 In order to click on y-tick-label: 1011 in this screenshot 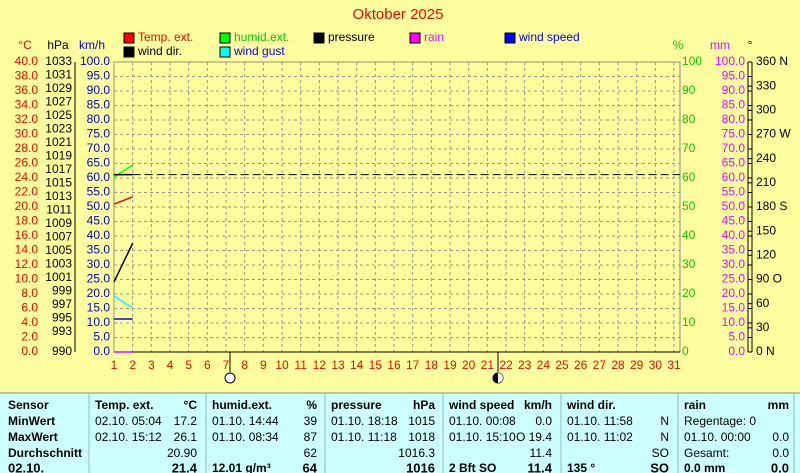, I will do `click(59, 210)`.